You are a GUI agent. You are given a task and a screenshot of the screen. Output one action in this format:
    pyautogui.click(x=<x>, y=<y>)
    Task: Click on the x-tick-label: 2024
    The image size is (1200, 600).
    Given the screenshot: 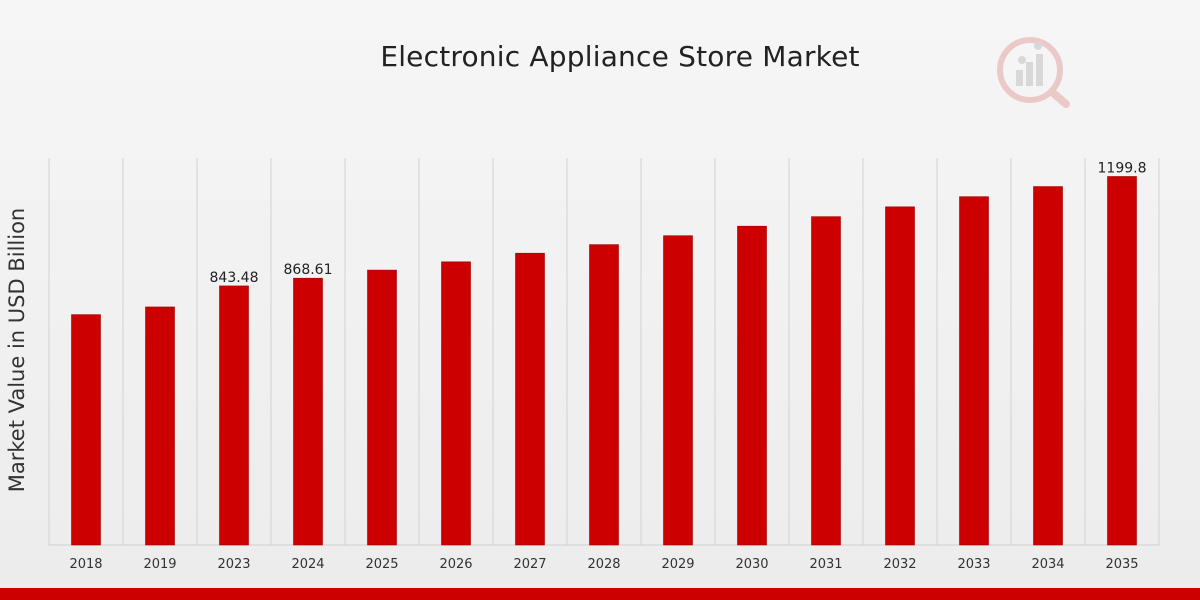 What is the action you would take?
    pyautogui.click(x=307, y=564)
    